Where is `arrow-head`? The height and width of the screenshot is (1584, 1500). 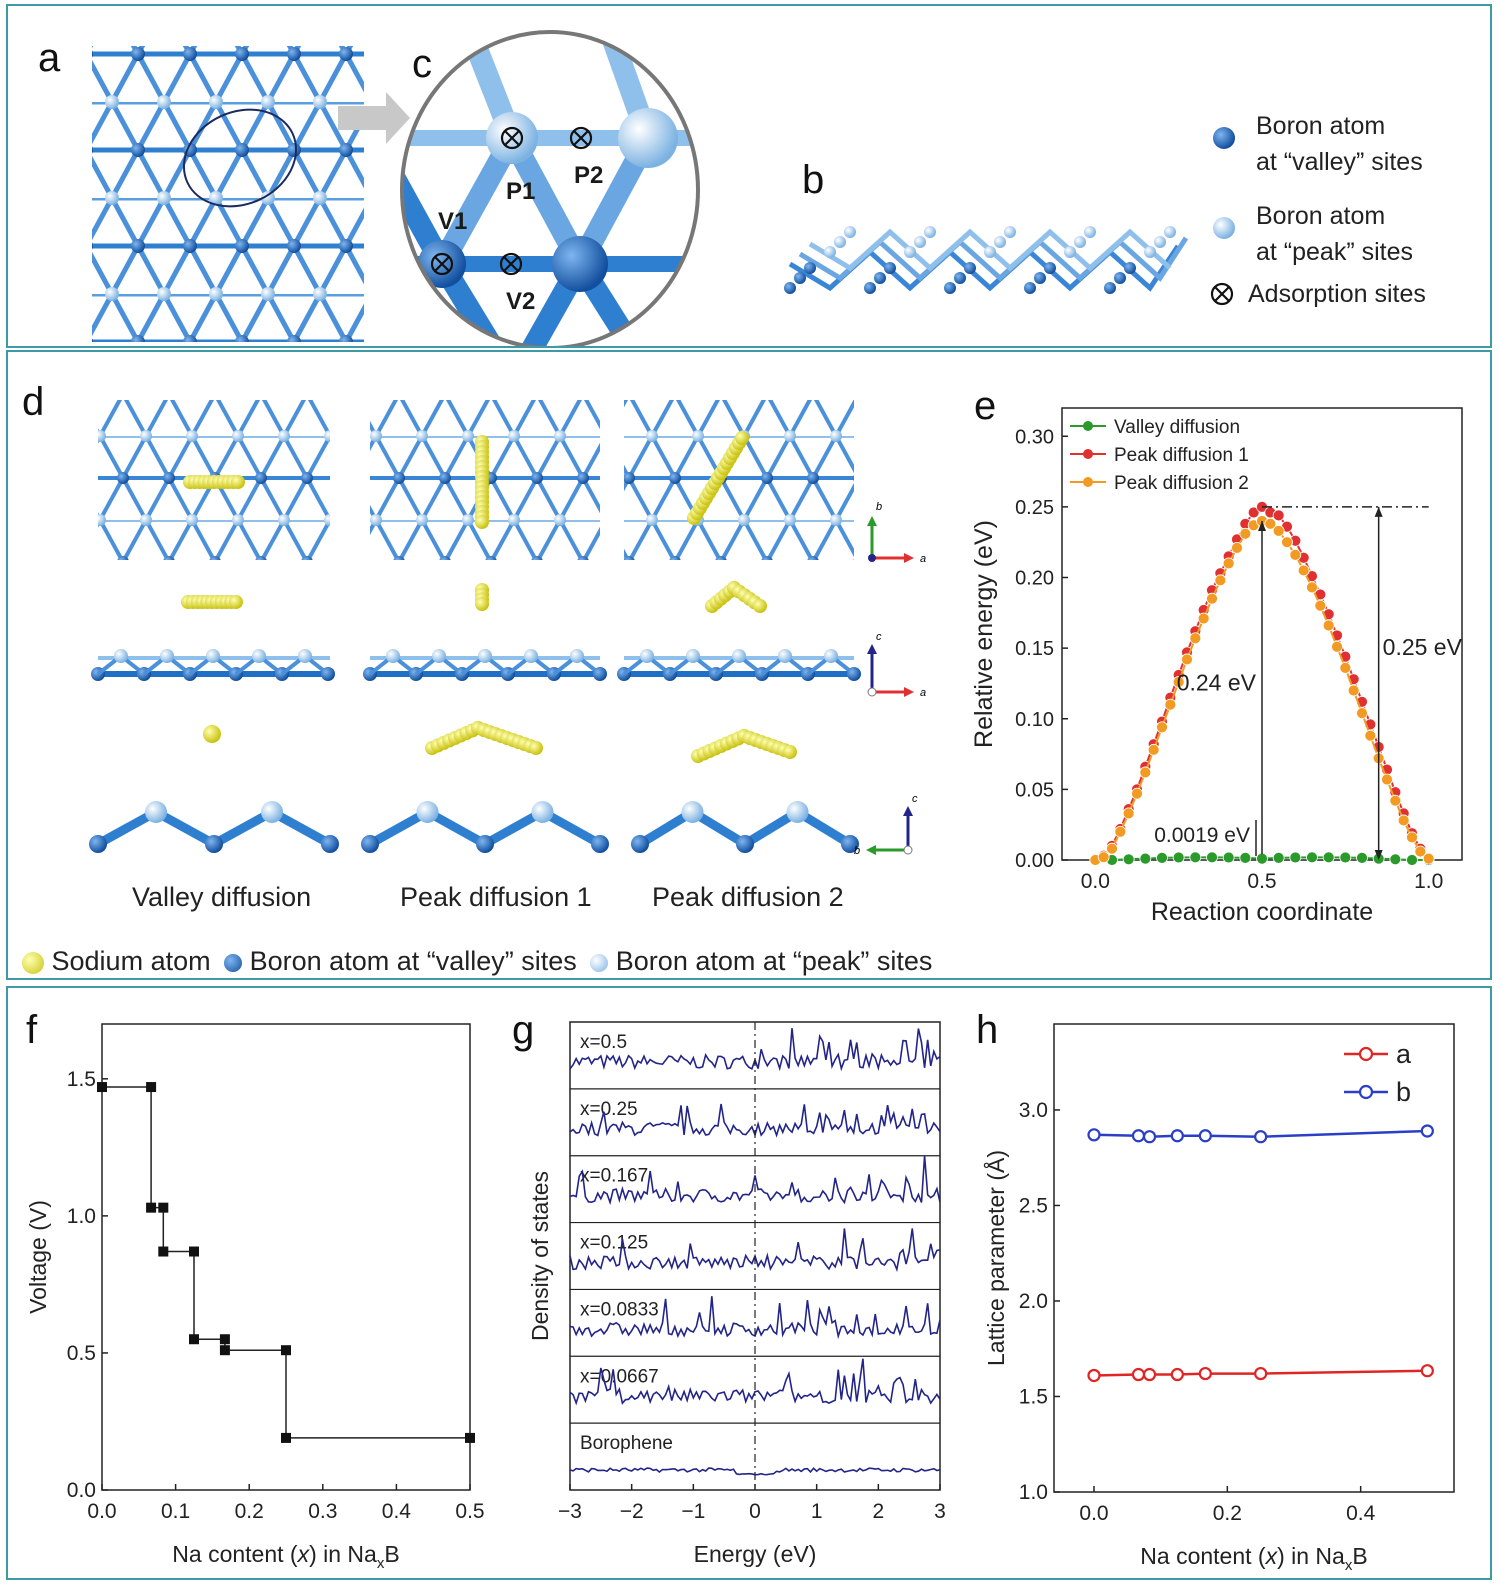 arrow-head is located at coordinates (1378, 855).